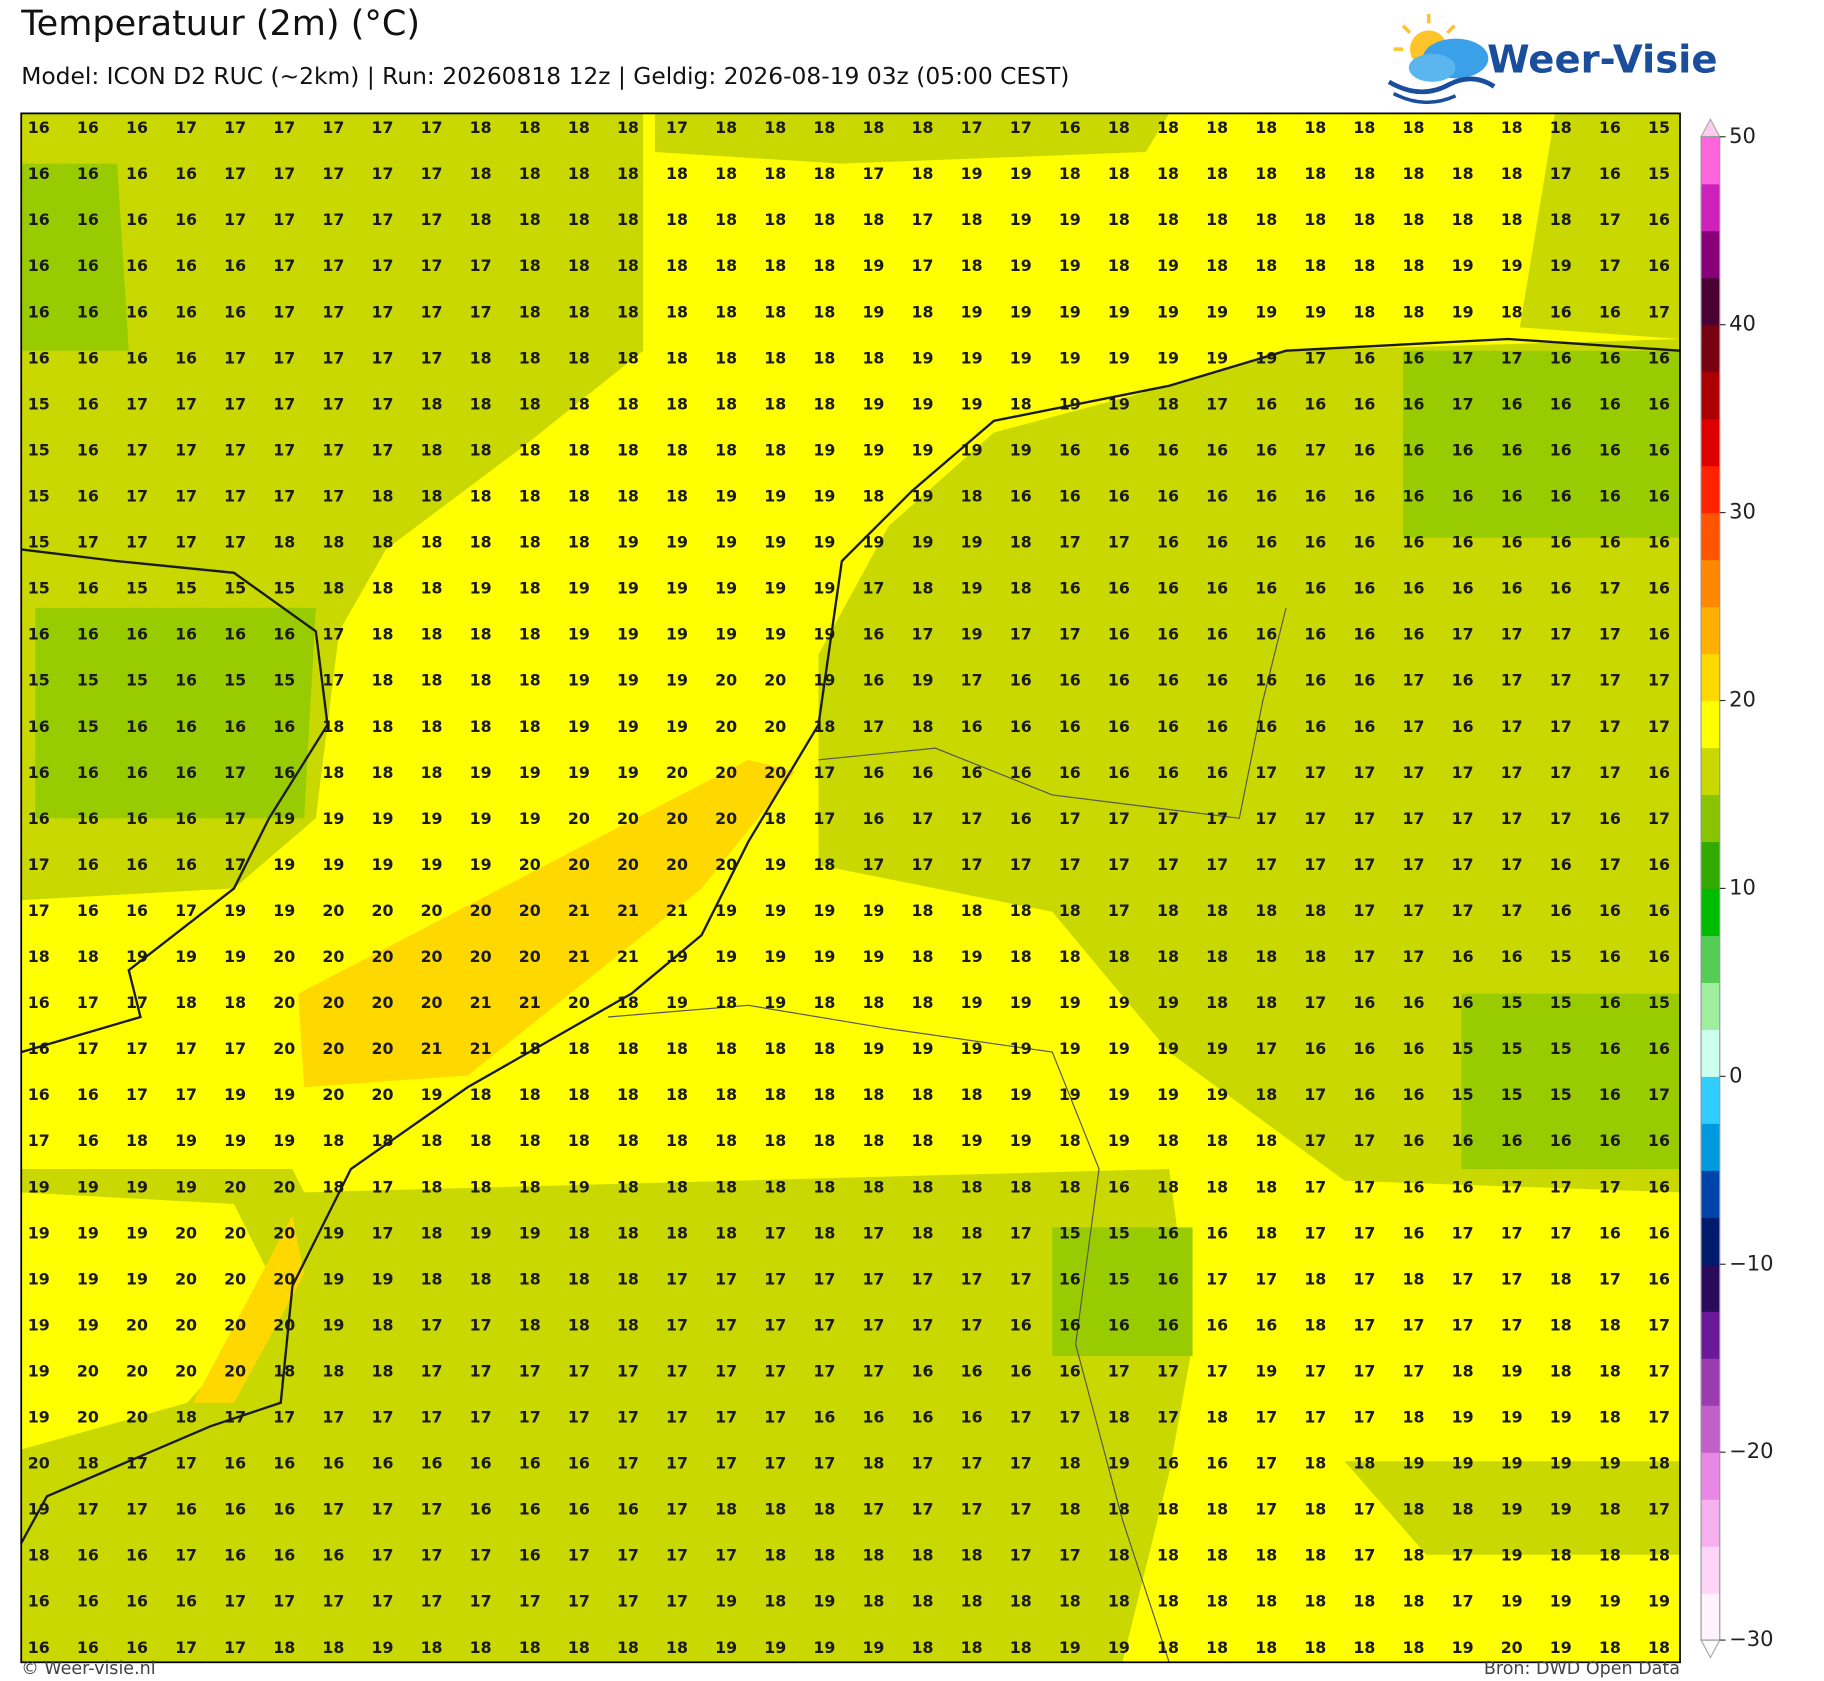  I want to click on temperature-value: 21, so click(628, 956).